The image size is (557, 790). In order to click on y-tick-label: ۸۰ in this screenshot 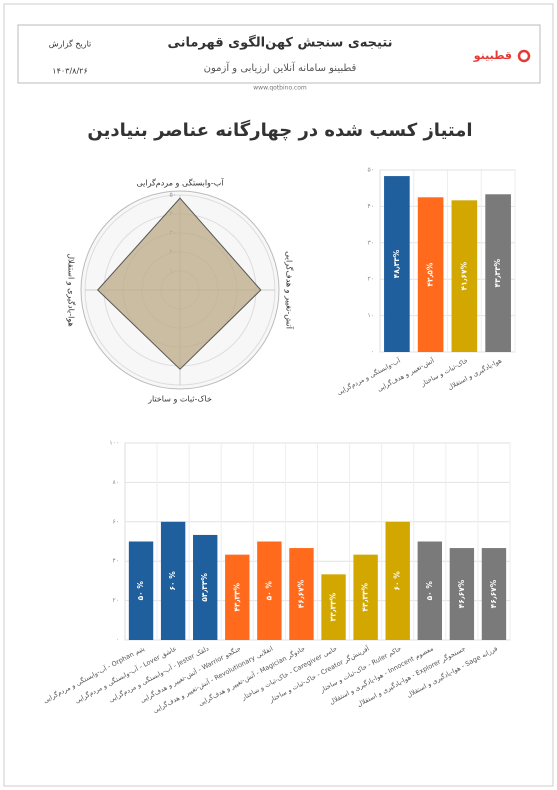, I will do `click(116, 482)`.